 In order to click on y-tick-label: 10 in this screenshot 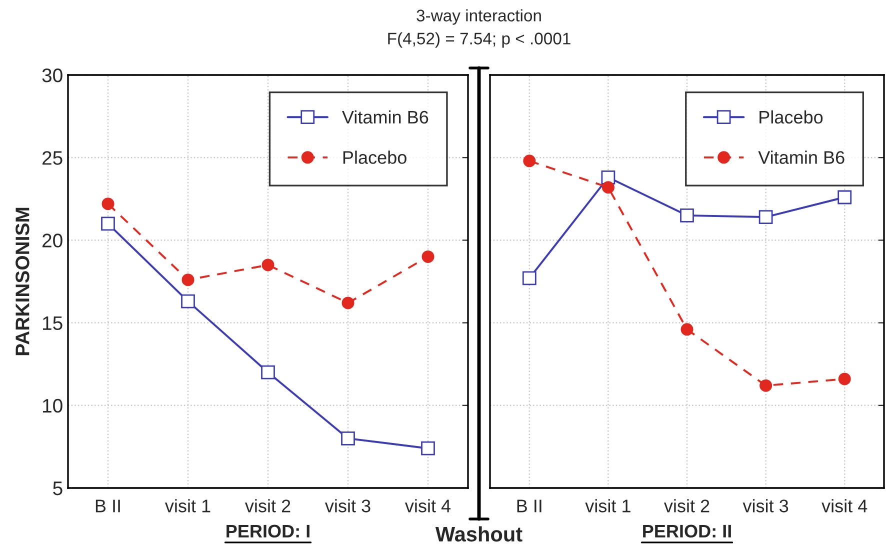, I will do `click(52, 405)`.